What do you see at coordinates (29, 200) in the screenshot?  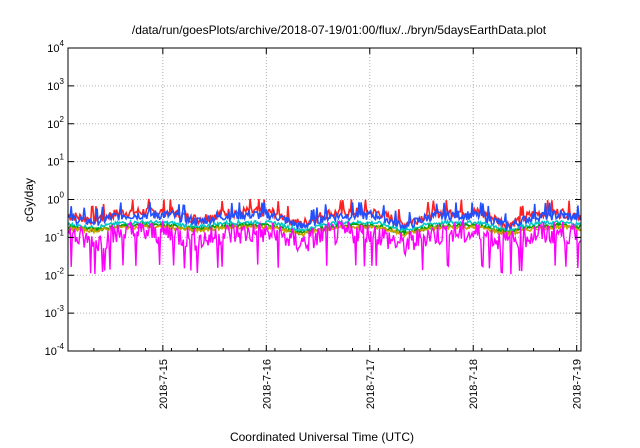 I see `y-axis-label: cGy/day` at bounding box center [29, 200].